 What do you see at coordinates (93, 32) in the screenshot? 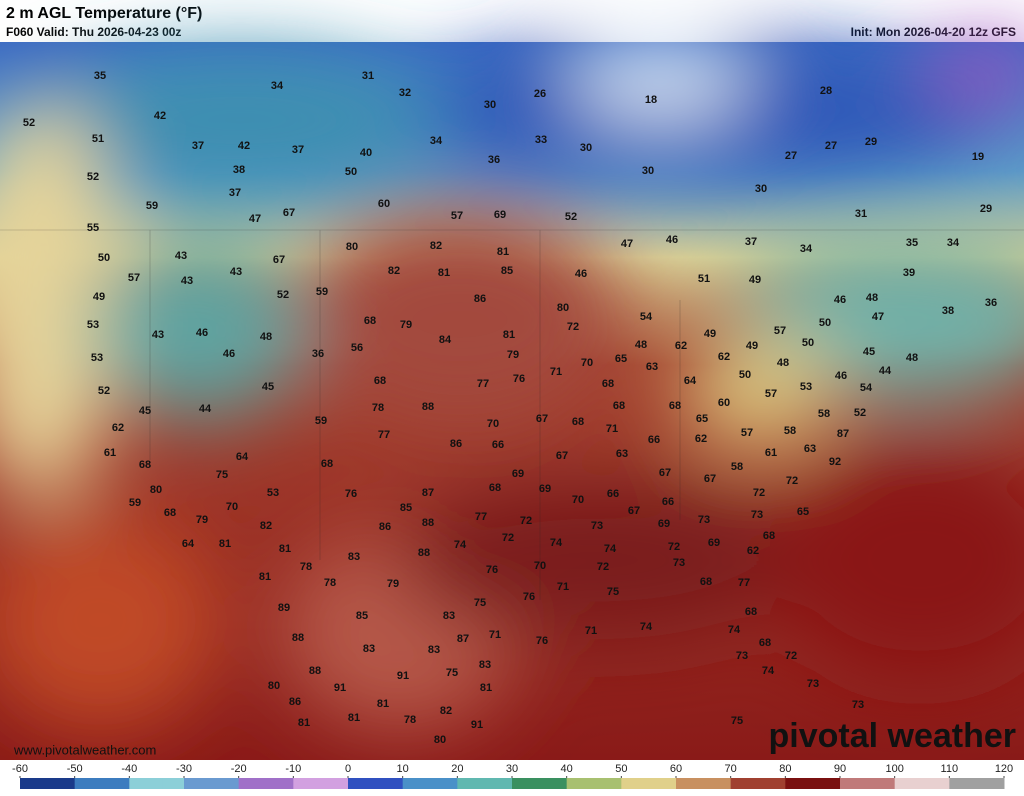
I see `valid-time: F060 Valid: Thu 2026-04-23 00z` at bounding box center [93, 32].